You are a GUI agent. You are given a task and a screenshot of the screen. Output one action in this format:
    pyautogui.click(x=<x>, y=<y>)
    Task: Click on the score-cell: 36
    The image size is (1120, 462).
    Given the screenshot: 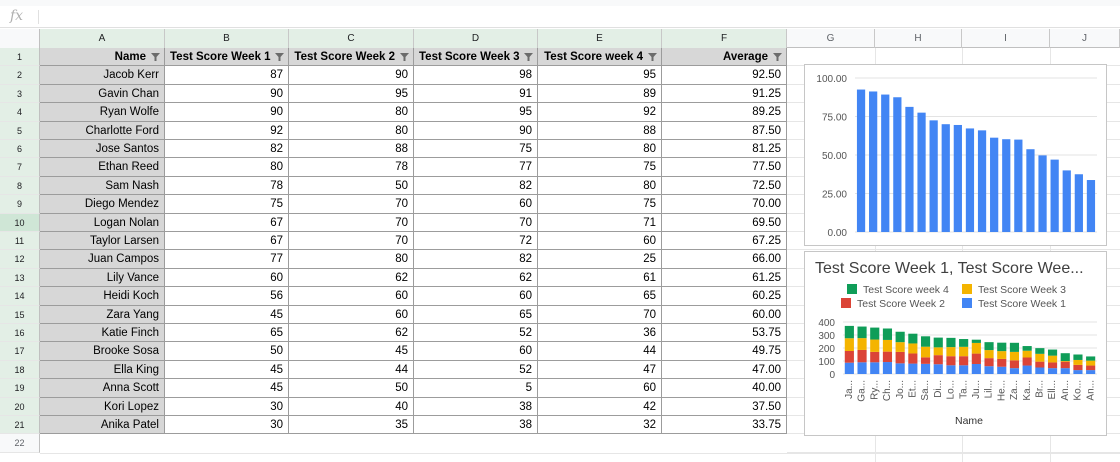 What is the action you would take?
    pyautogui.click(x=600, y=333)
    